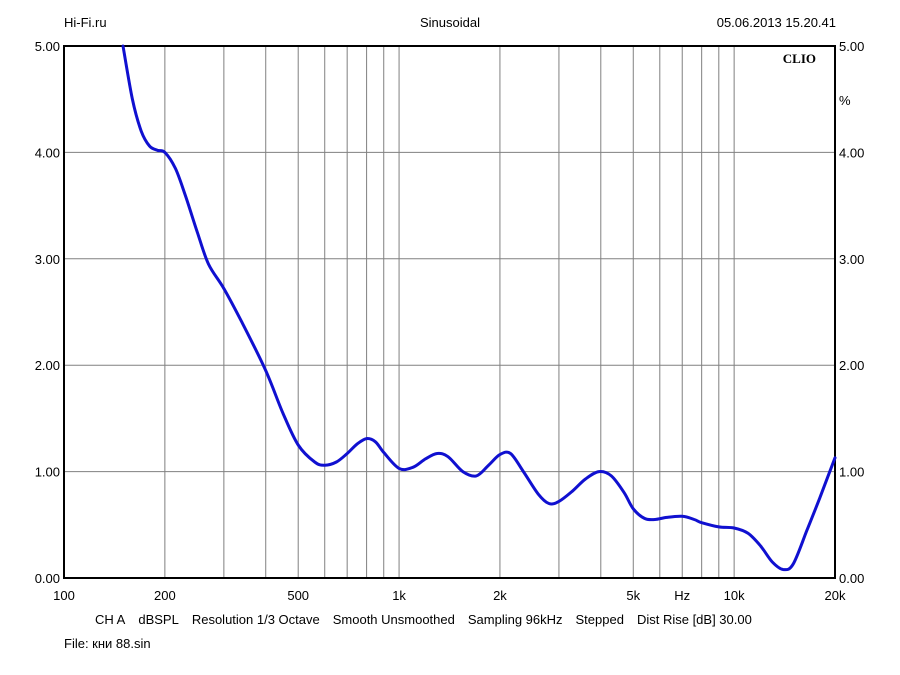  What do you see at coordinates (851, 365) in the screenshot?
I see `y-tick-label-right: 2.00` at bounding box center [851, 365].